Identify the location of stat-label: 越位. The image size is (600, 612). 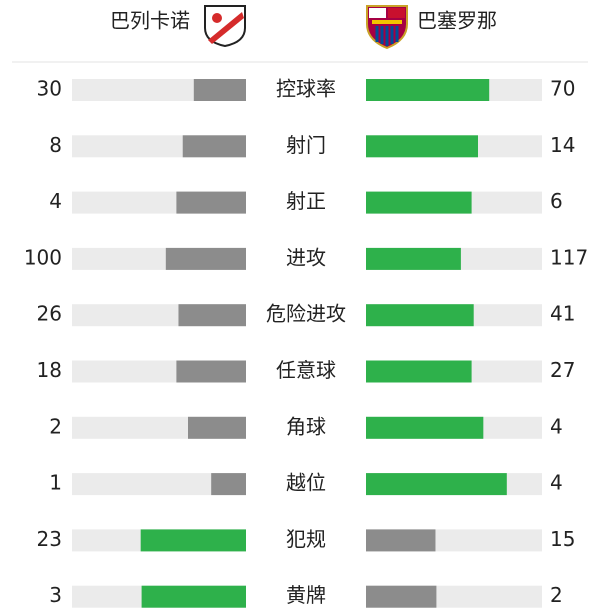
(306, 483).